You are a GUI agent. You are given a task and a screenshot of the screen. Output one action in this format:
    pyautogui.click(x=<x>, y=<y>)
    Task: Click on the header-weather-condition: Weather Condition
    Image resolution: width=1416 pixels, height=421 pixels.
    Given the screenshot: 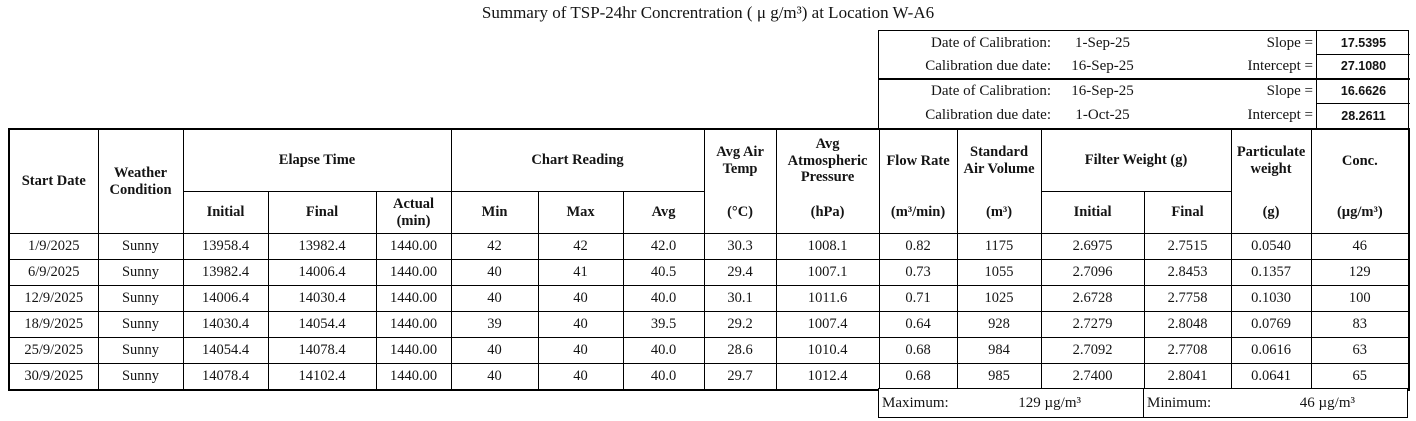 What is the action you would take?
    pyautogui.click(x=140, y=181)
    